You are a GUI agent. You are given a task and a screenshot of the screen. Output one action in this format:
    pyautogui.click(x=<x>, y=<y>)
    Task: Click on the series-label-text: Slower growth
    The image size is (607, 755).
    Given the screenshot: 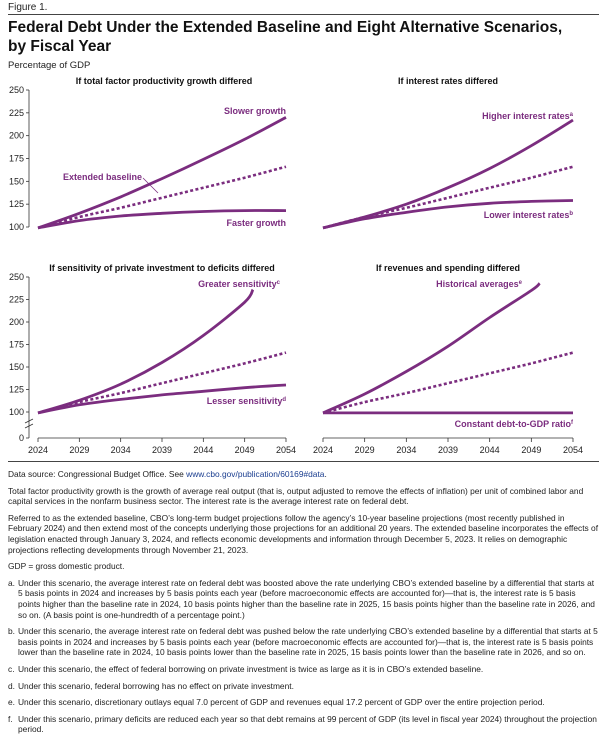 What is the action you would take?
    pyautogui.click(x=255, y=111)
    